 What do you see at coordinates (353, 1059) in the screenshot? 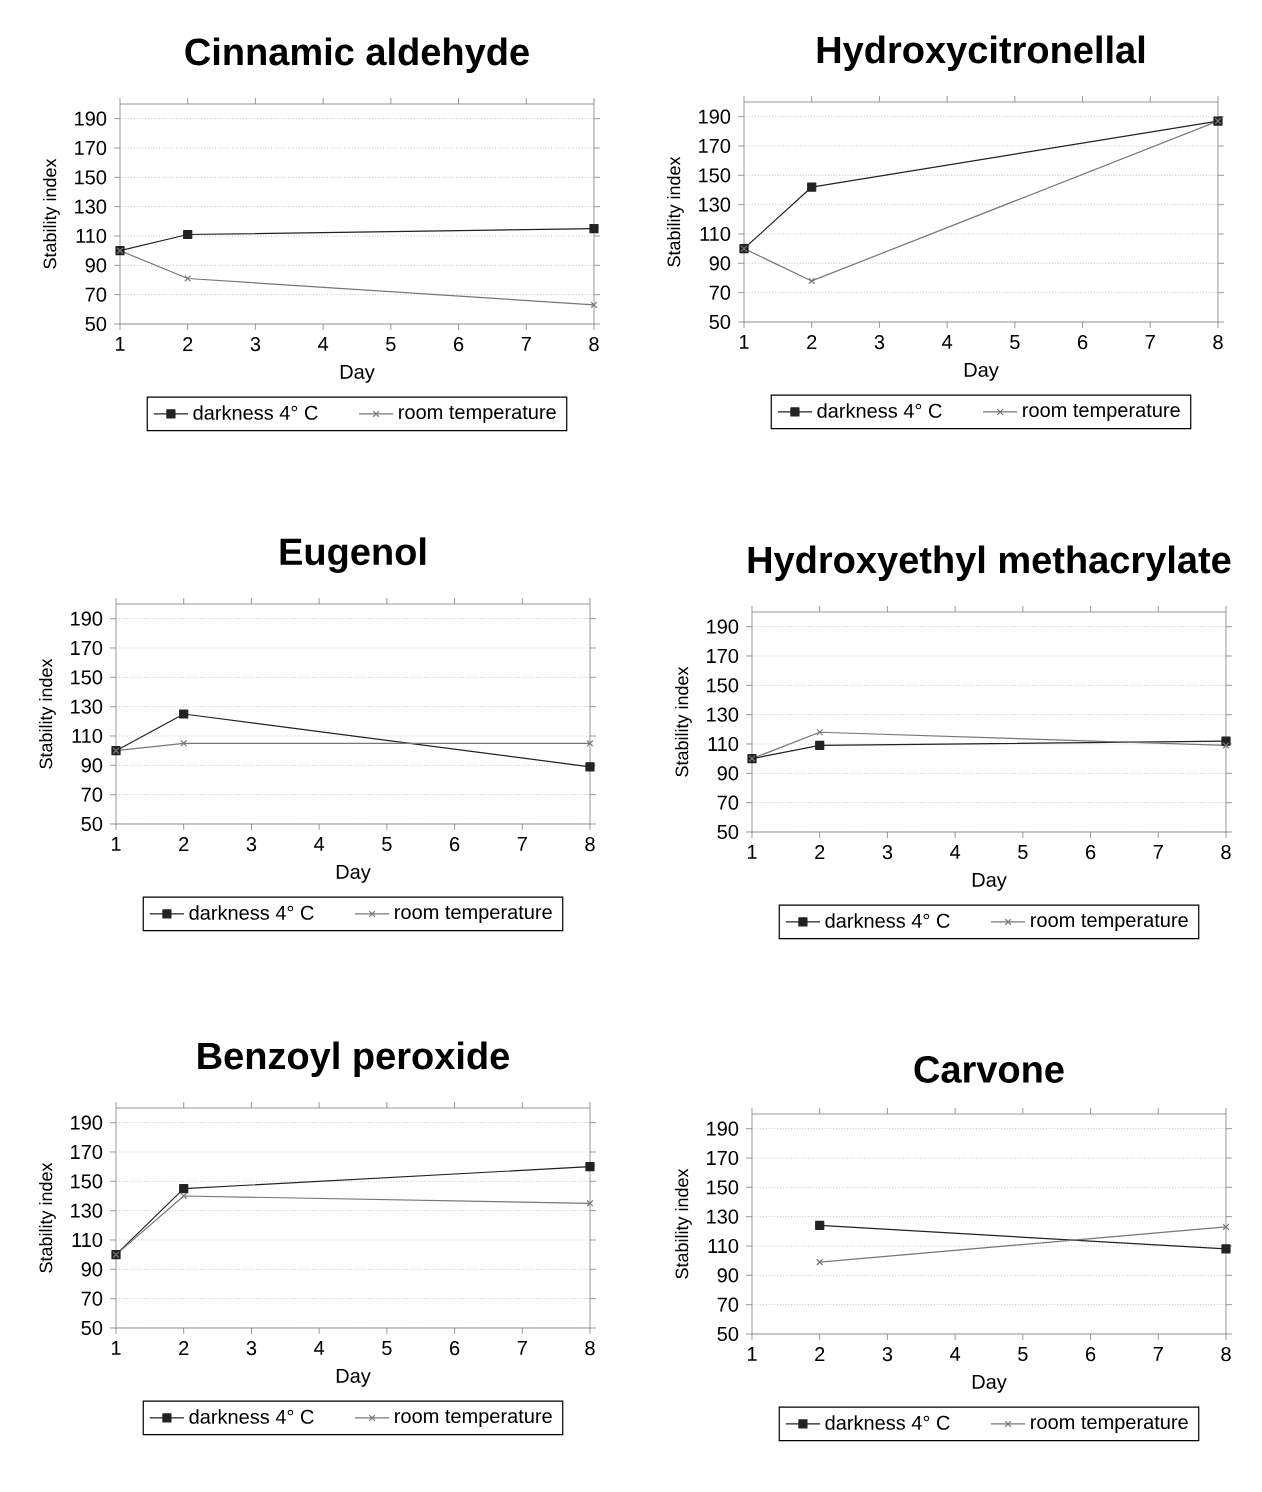
I see `chart-title: Benzoyl peroxide` at bounding box center [353, 1059].